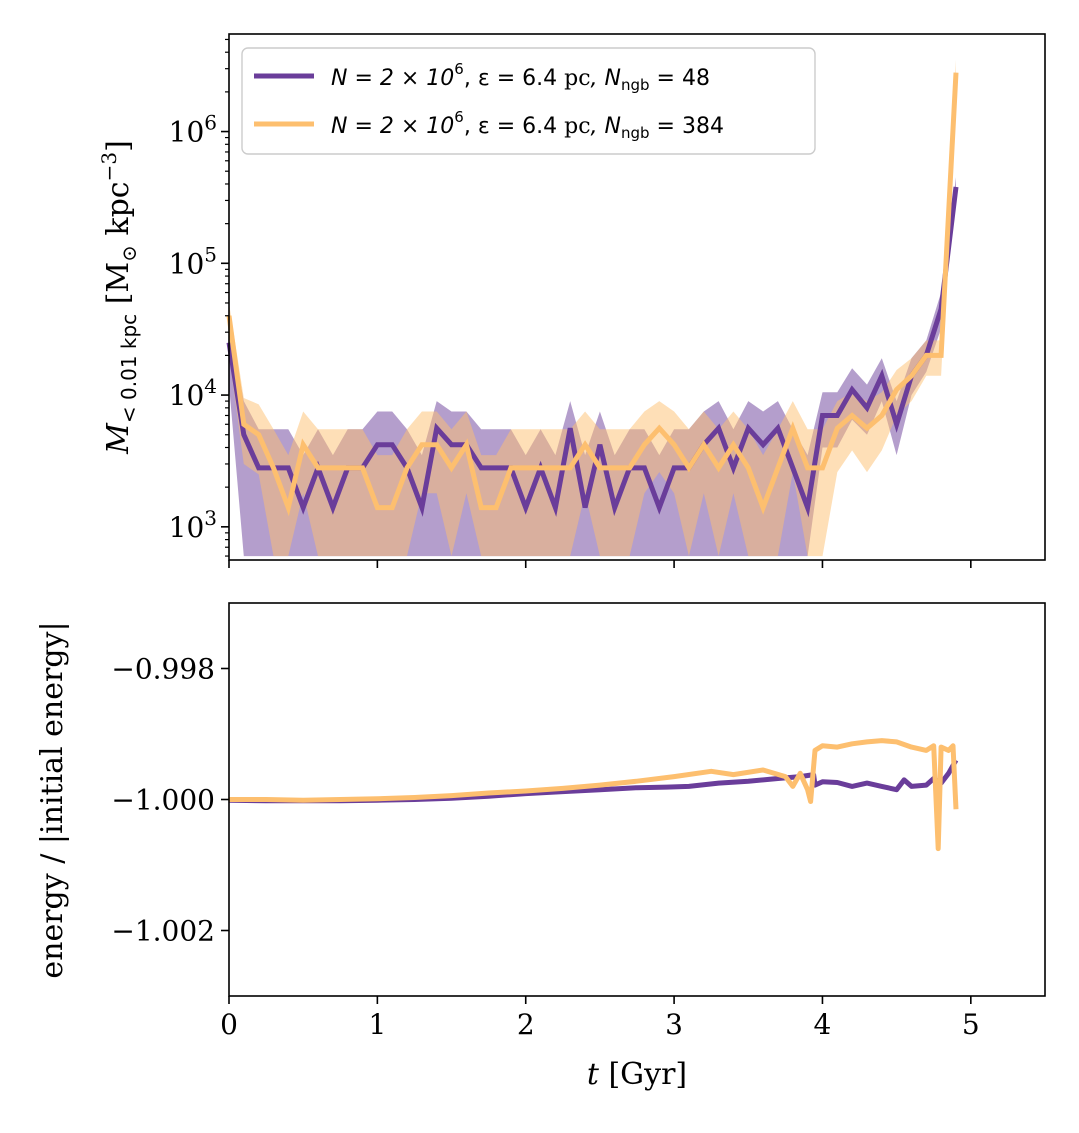 The width and height of the screenshot is (1079, 1133). I want to click on density-x-ticks, so click(600, 564).